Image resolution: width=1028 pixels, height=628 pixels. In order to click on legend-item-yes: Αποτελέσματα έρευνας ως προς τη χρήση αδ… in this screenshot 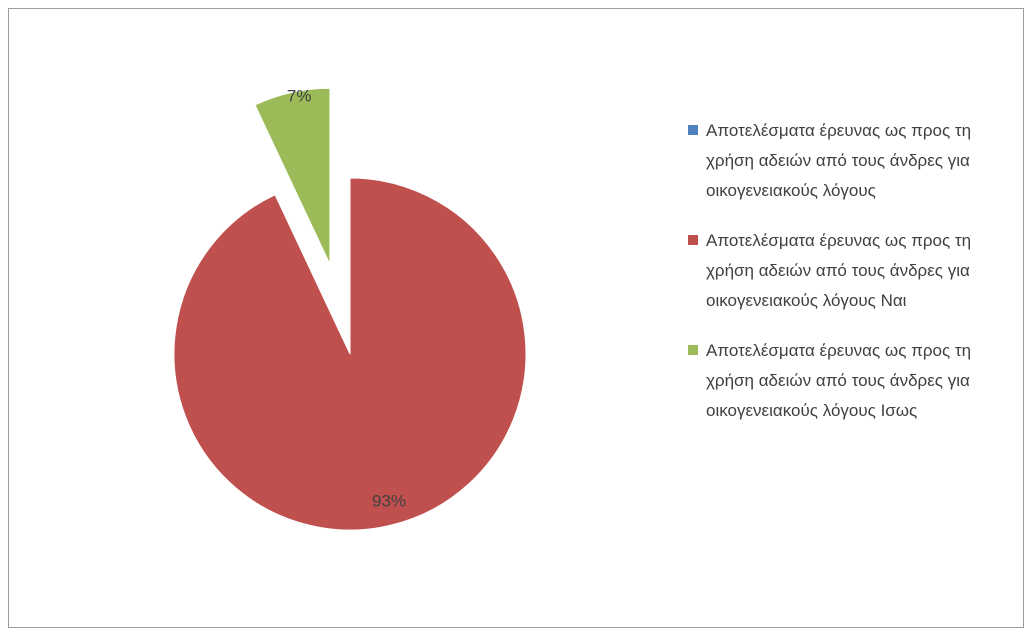, I will do `click(853, 271)`.